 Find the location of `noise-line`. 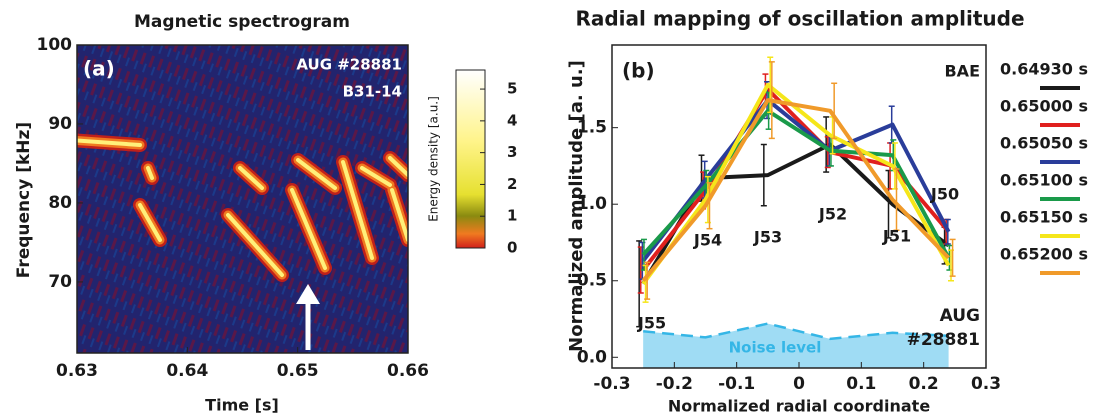

noise-line is located at coordinates (796, 331).